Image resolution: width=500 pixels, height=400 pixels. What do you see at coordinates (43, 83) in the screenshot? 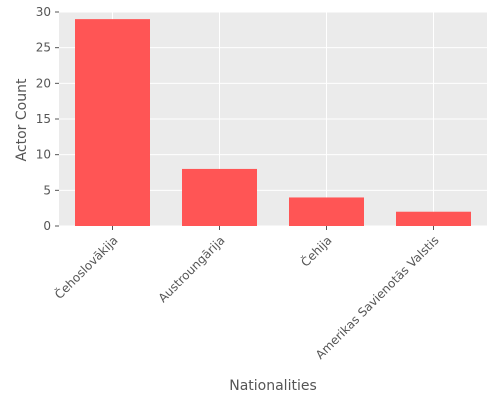
I see `y-tick-label: 20` at bounding box center [43, 83].